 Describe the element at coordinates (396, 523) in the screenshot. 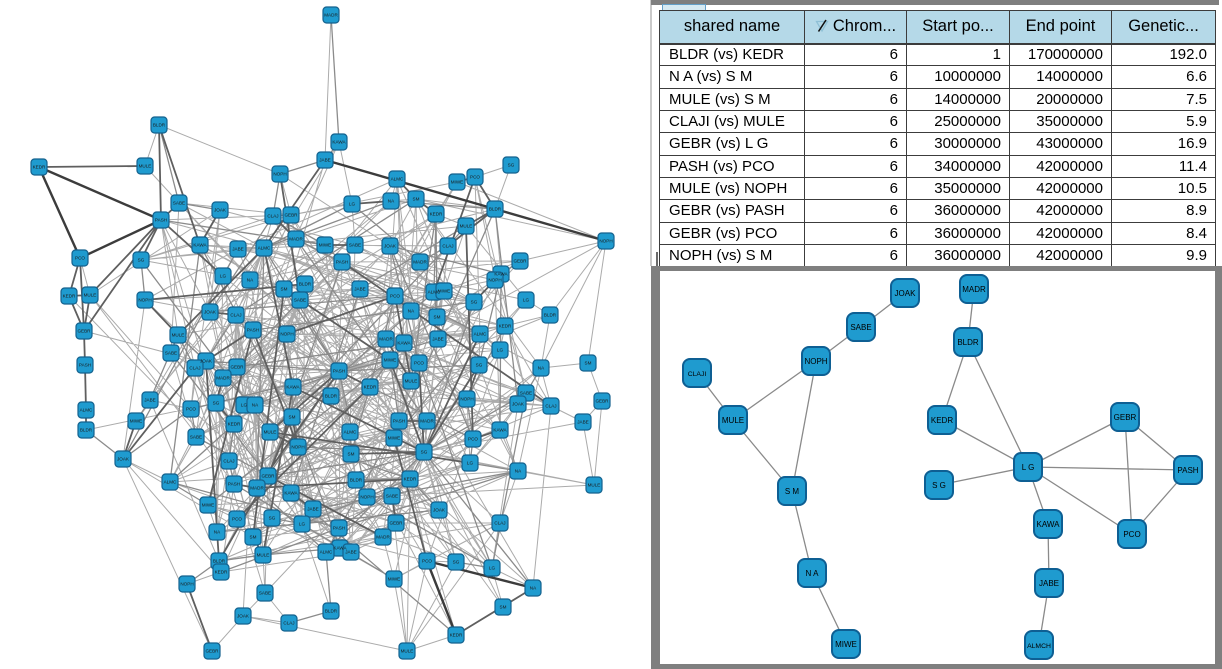

I see `svg-text: GEBR` at that location.